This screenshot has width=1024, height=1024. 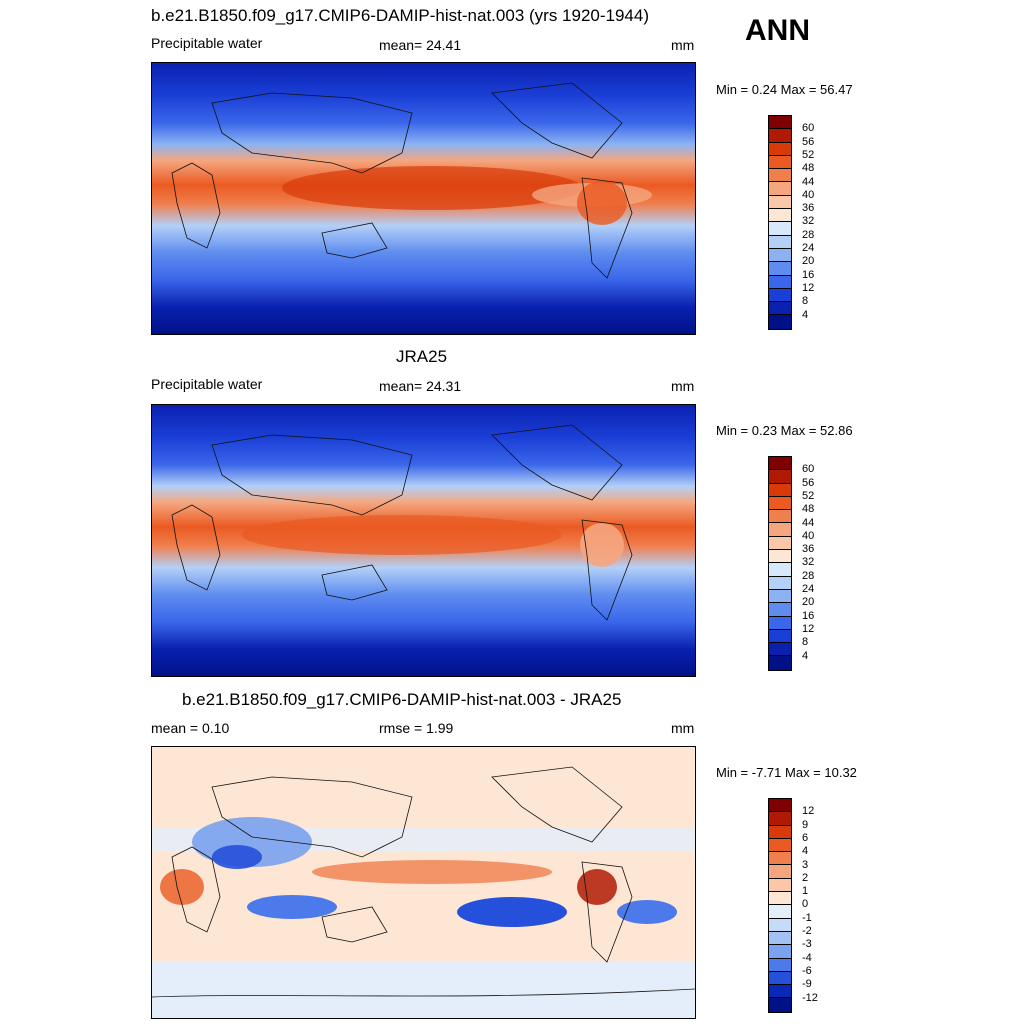 What do you see at coordinates (808, 194) in the screenshot?
I see `colorbar-tick-label: 40` at bounding box center [808, 194].